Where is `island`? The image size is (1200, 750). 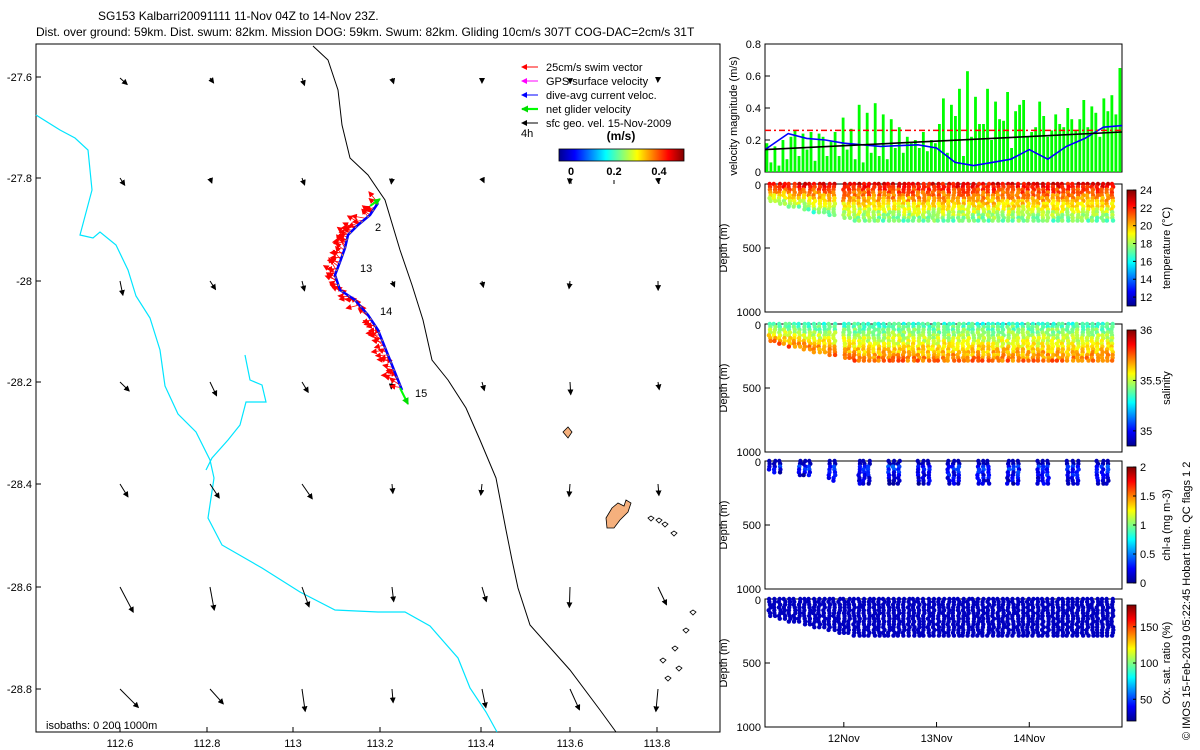 island is located at coordinates (618, 514).